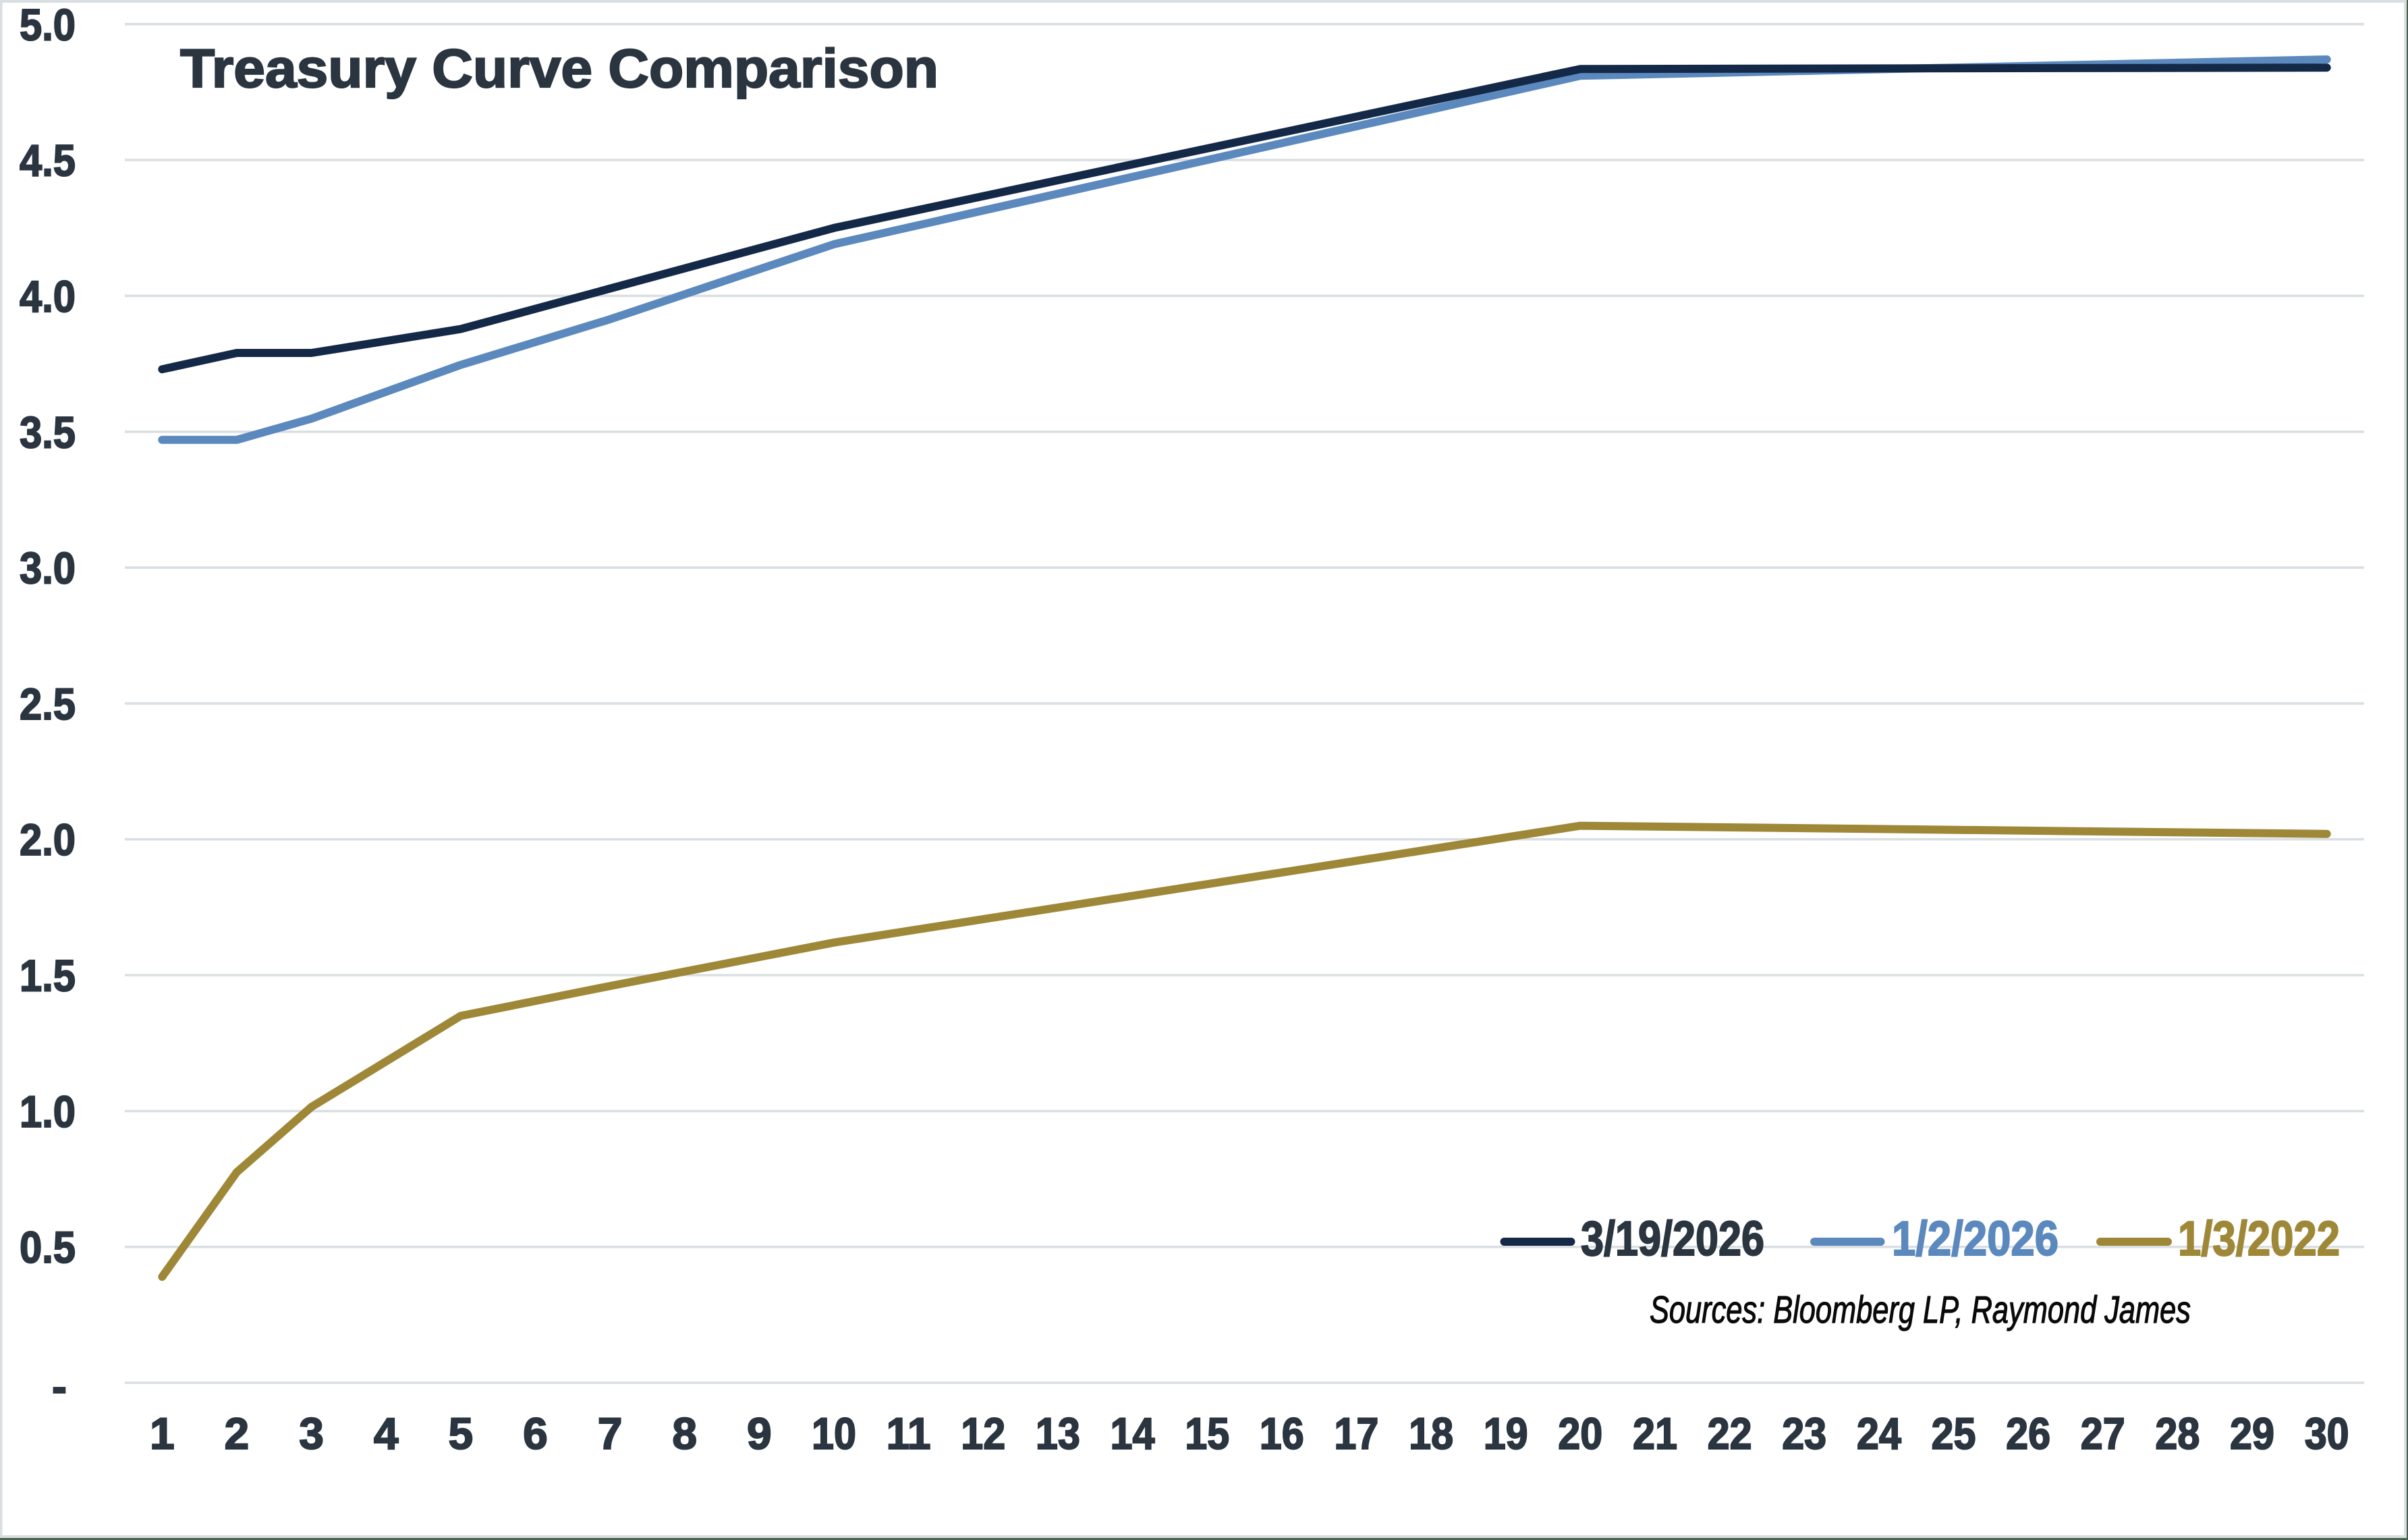 The height and width of the screenshot is (1540, 2408). What do you see at coordinates (1580, 1433) in the screenshot?
I see `svg-text: 20` at bounding box center [1580, 1433].